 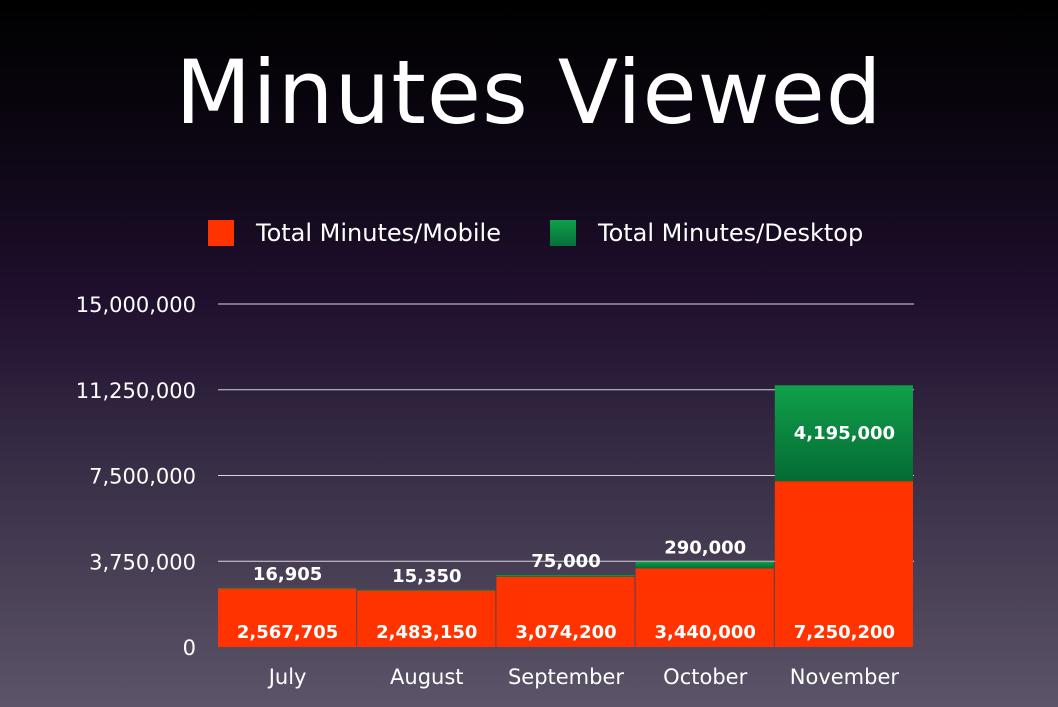 What do you see at coordinates (287, 632) in the screenshot?
I see `data-label-mobile: 2,567,705` at bounding box center [287, 632].